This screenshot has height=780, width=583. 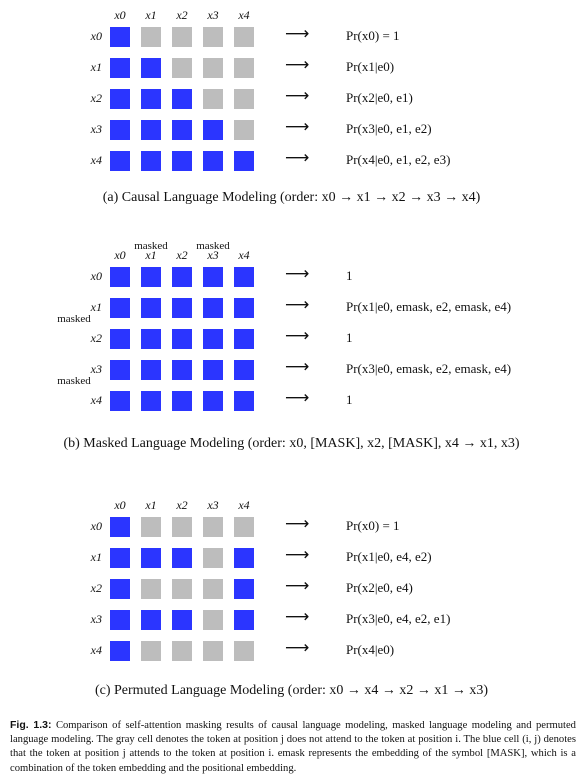 I want to click on column-label: x0, so click(x=120, y=505).